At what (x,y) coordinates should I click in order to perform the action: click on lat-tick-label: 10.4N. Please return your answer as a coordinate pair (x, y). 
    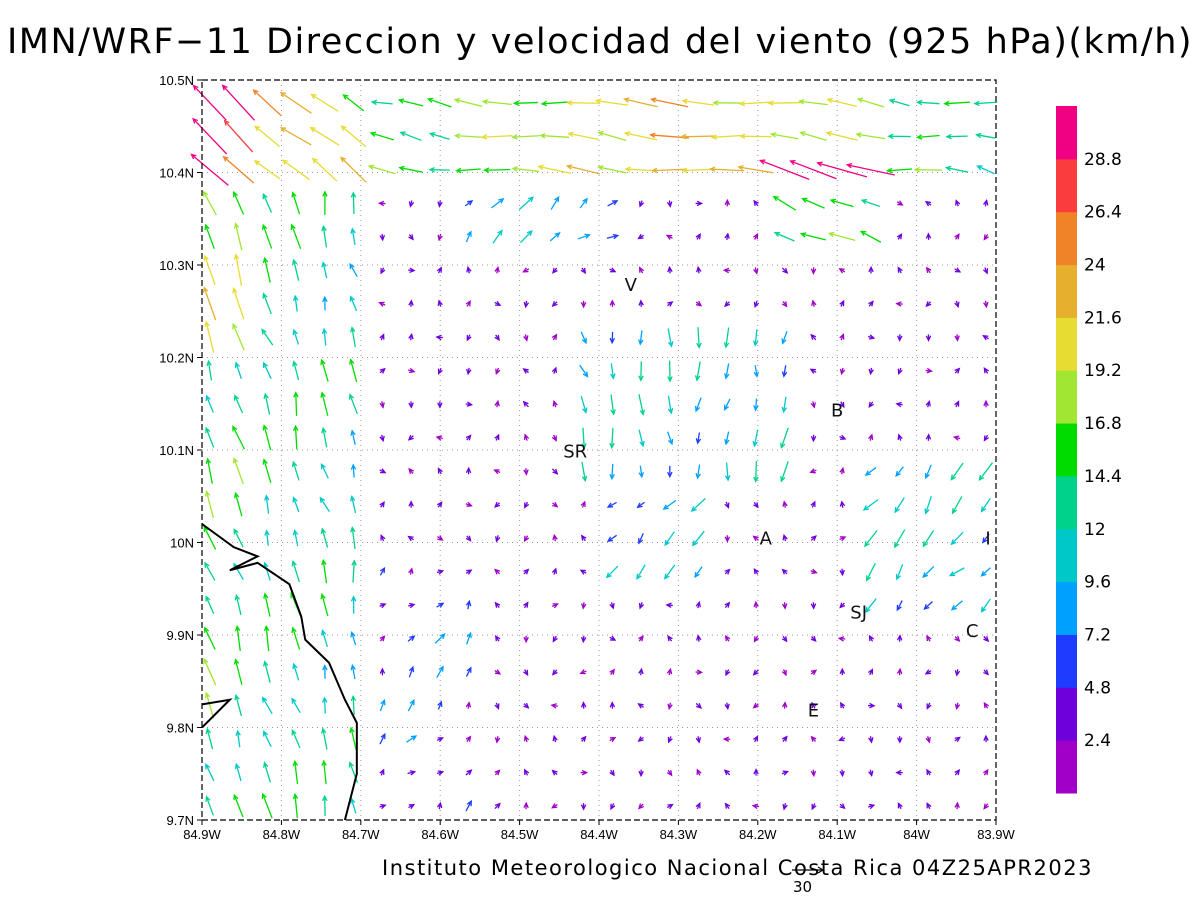
    Looking at the image, I should click on (176, 173).